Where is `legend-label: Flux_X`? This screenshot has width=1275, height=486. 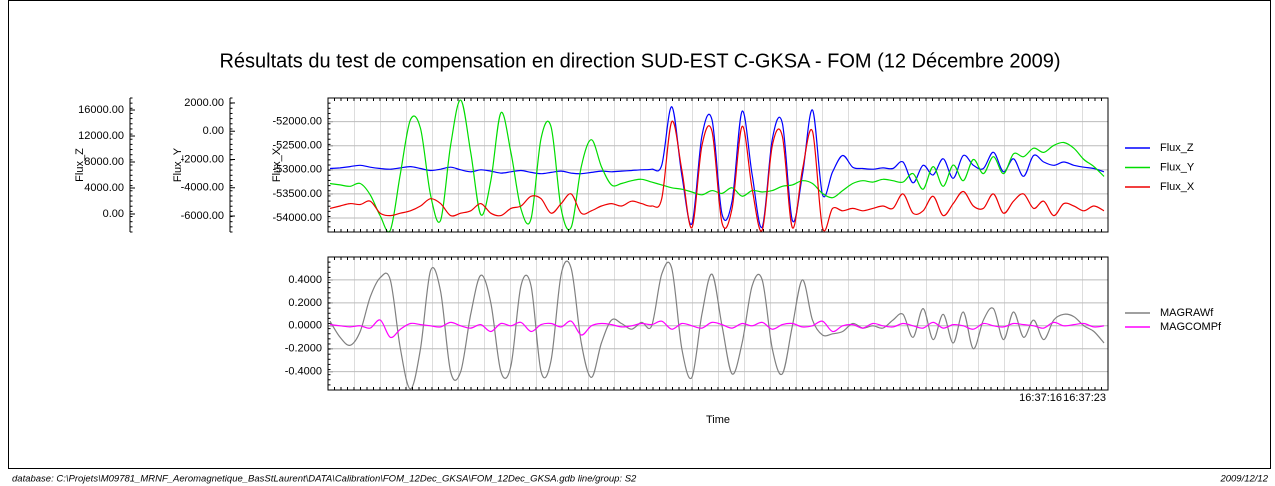 legend-label: Flux_X is located at coordinates (1177, 187).